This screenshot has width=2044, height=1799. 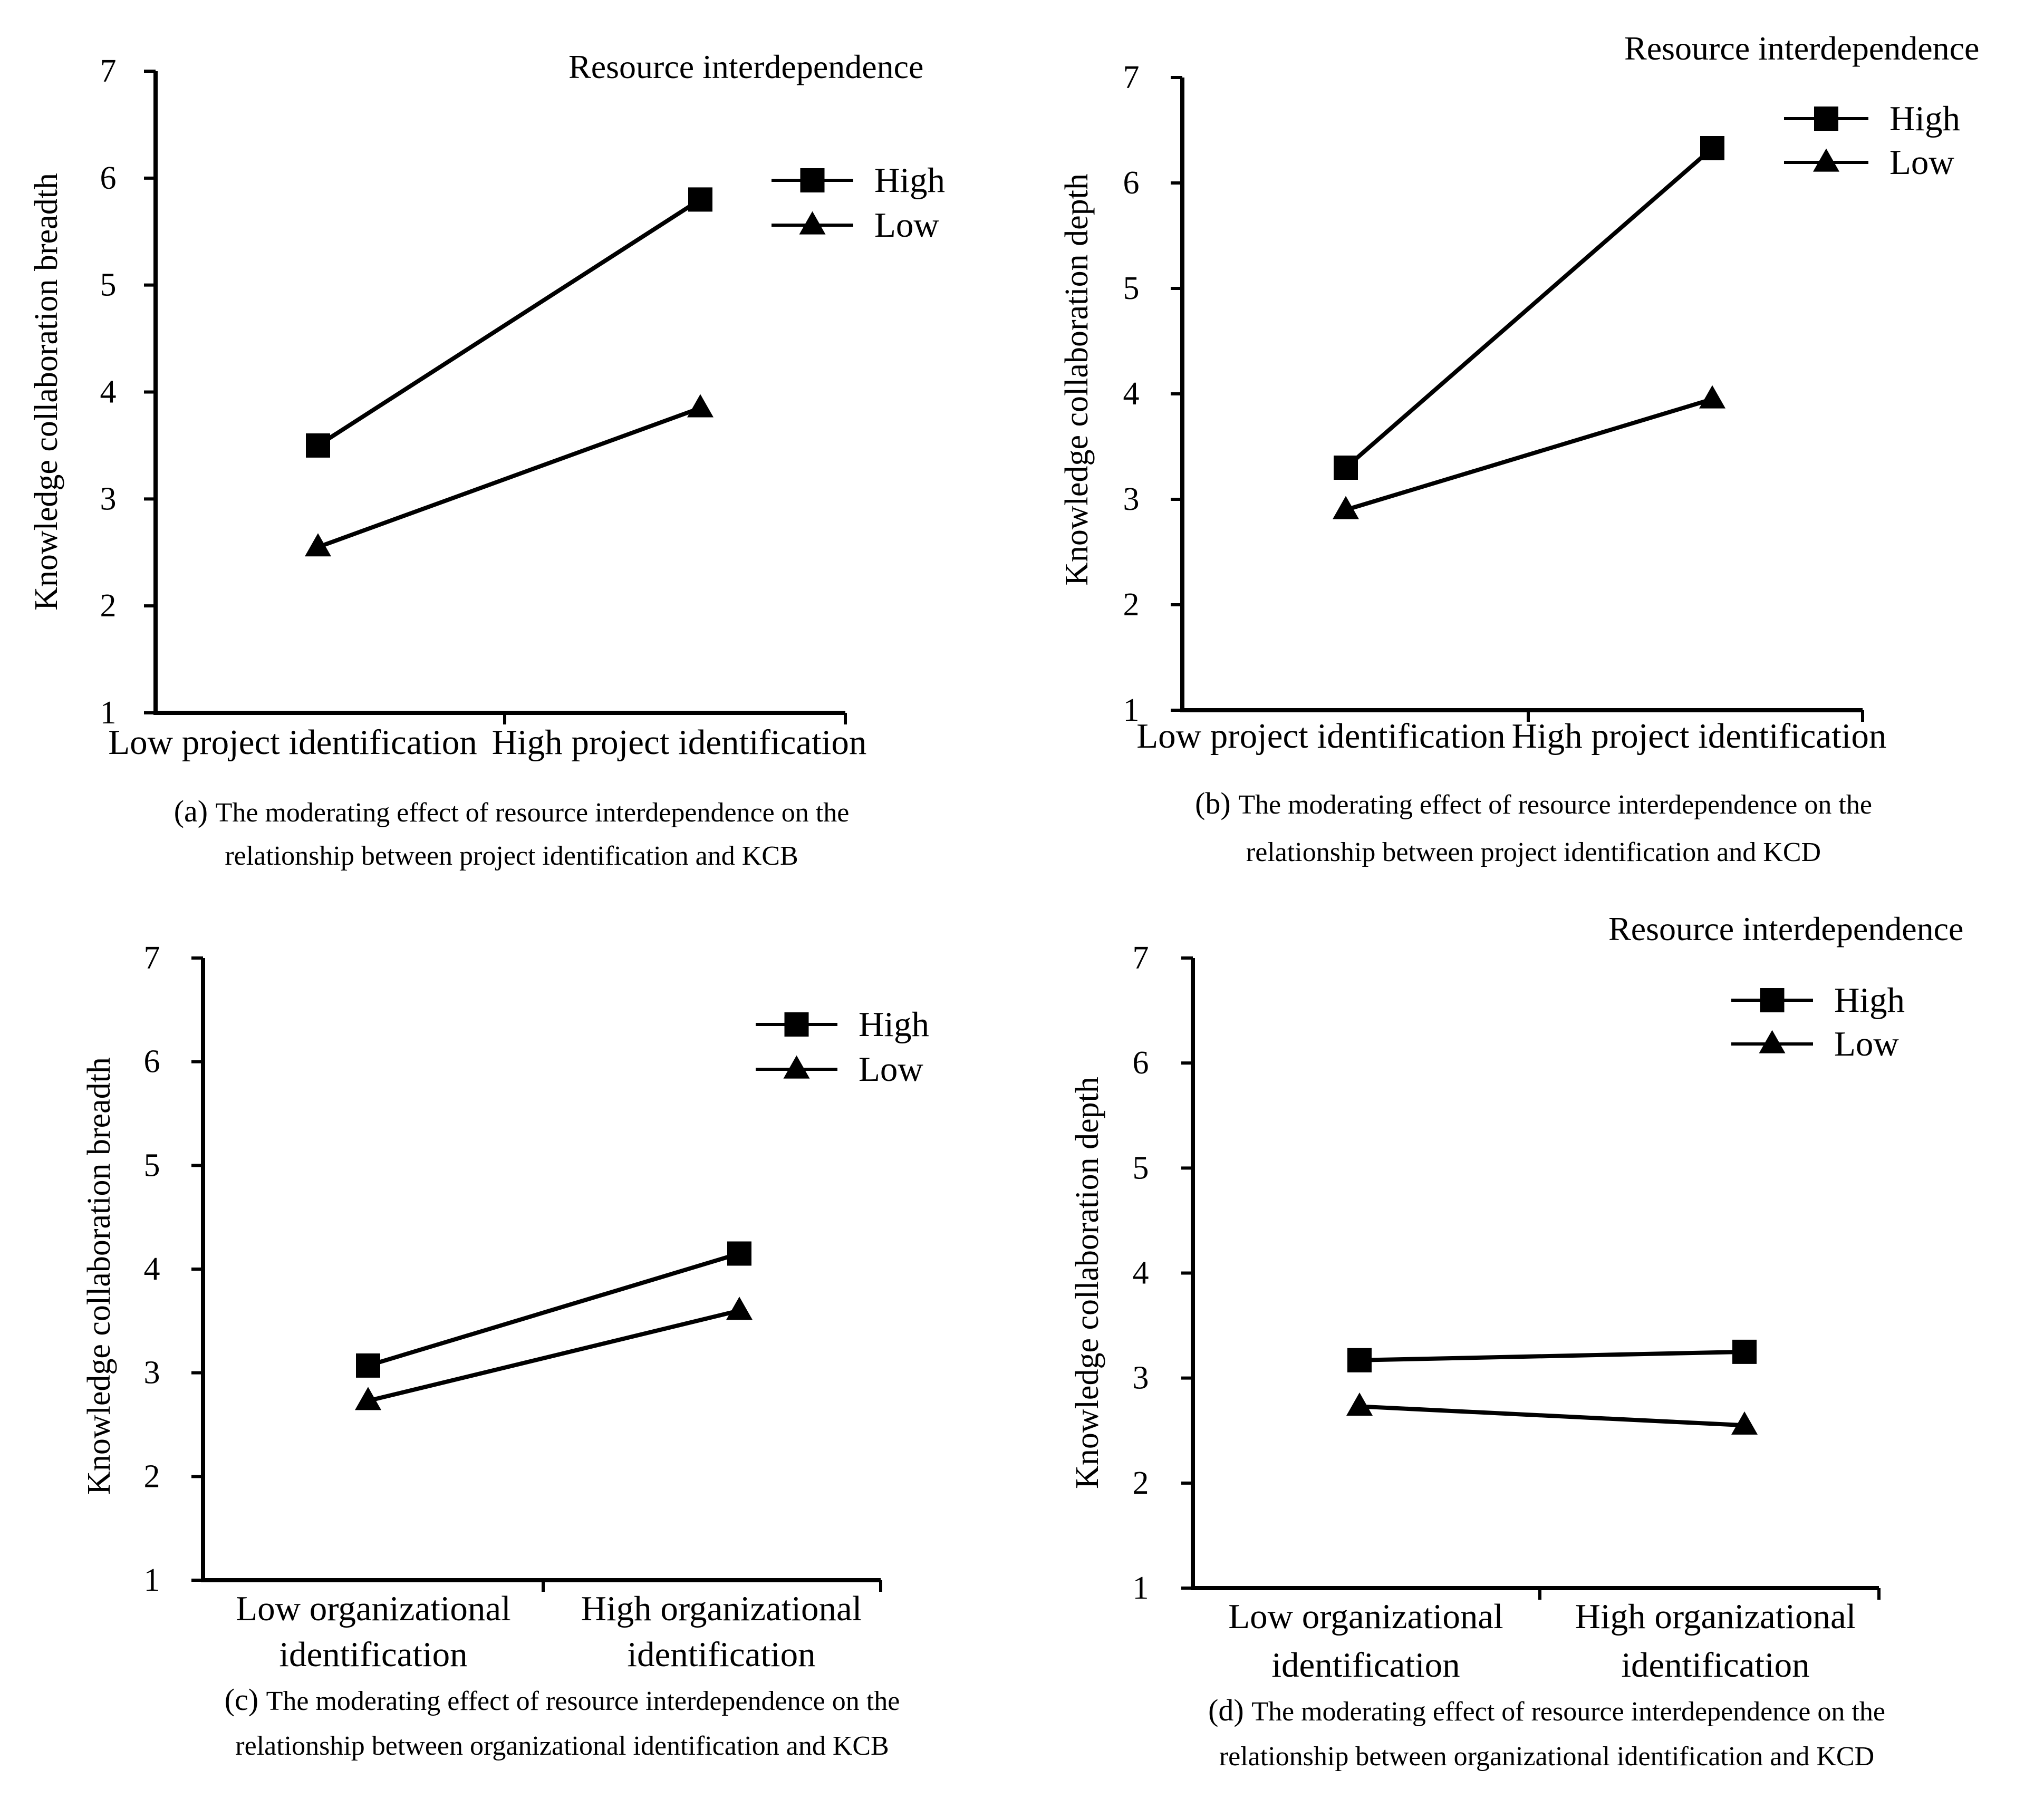 What do you see at coordinates (1365, 1616) in the screenshot?
I see `x-category-label: Low organizational` at bounding box center [1365, 1616].